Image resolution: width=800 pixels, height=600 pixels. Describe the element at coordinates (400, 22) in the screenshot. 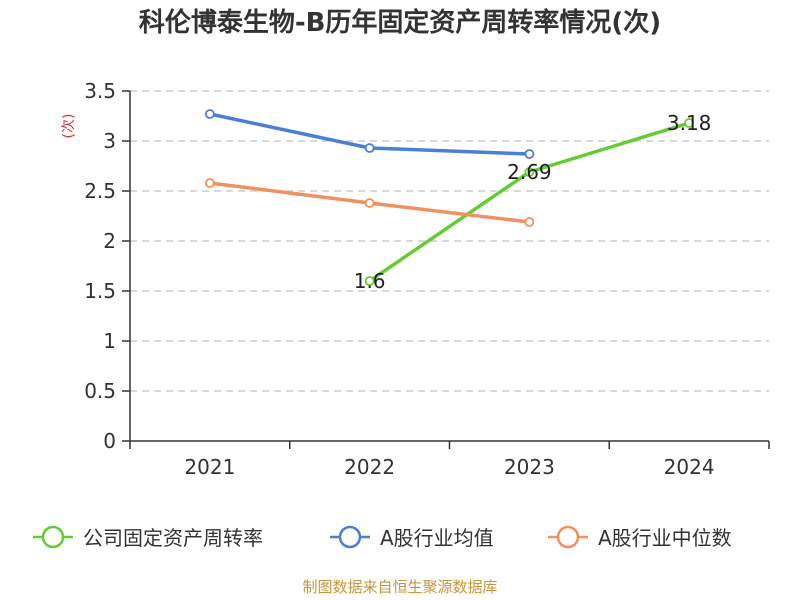

I see `chart-title: 科伦博泰生物-B历年固定资产周转率情况(次)` at that location.